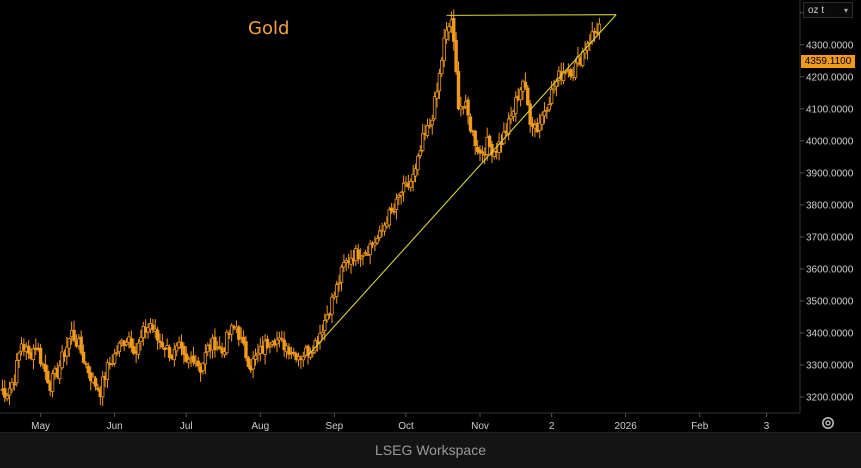 This screenshot has height=468, width=861. I want to click on x-tick-label: 2, so click(552, 426).